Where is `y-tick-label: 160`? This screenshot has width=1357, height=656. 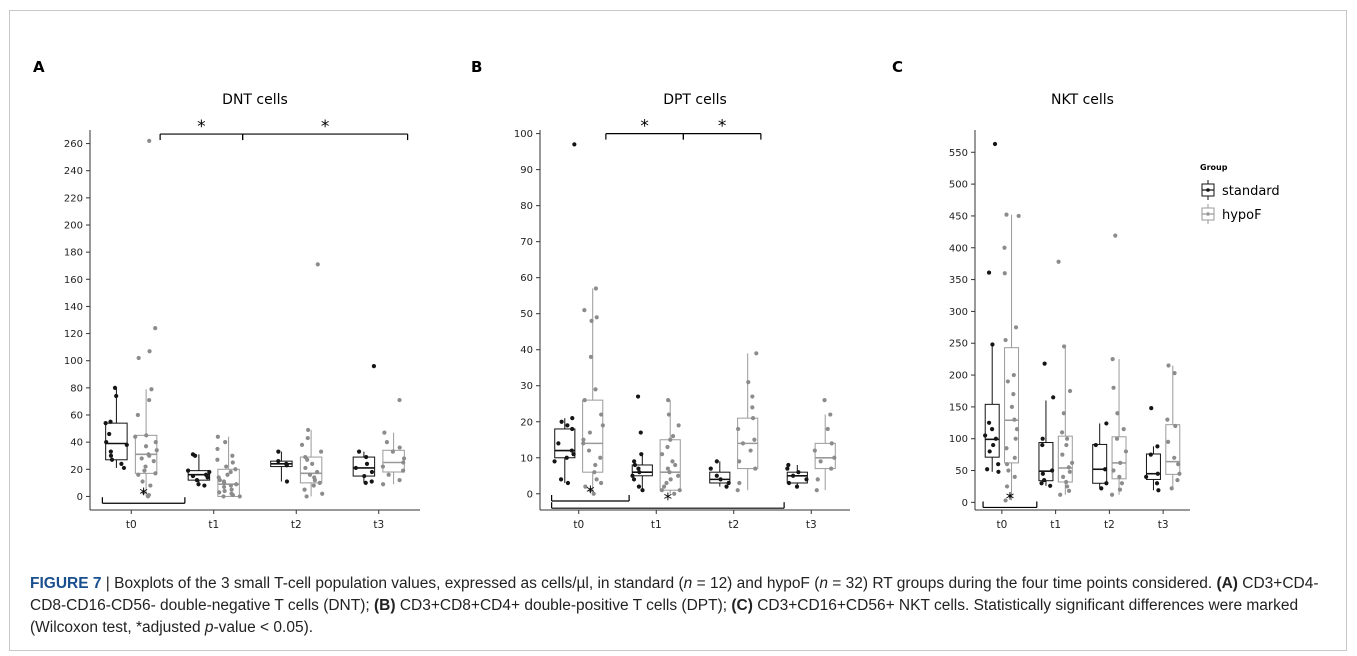
y-tick-label: 160 is located at coordinates (73, 280).